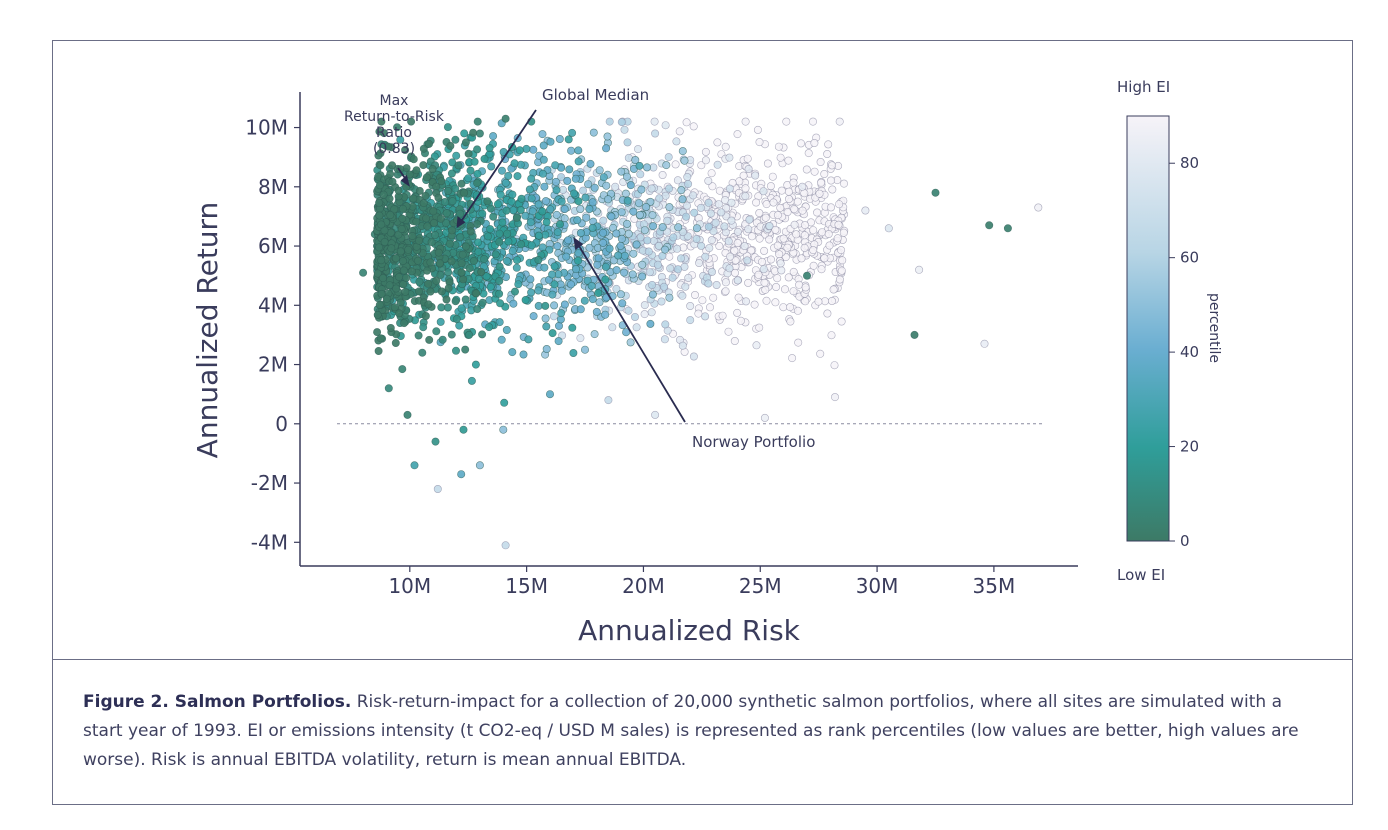 Image resolution: width=1388 pixels, height=830 pixels. Describe the element at coordinates (269, 483) in the screenshot. I see `y-tick-label: -2M` at that location.